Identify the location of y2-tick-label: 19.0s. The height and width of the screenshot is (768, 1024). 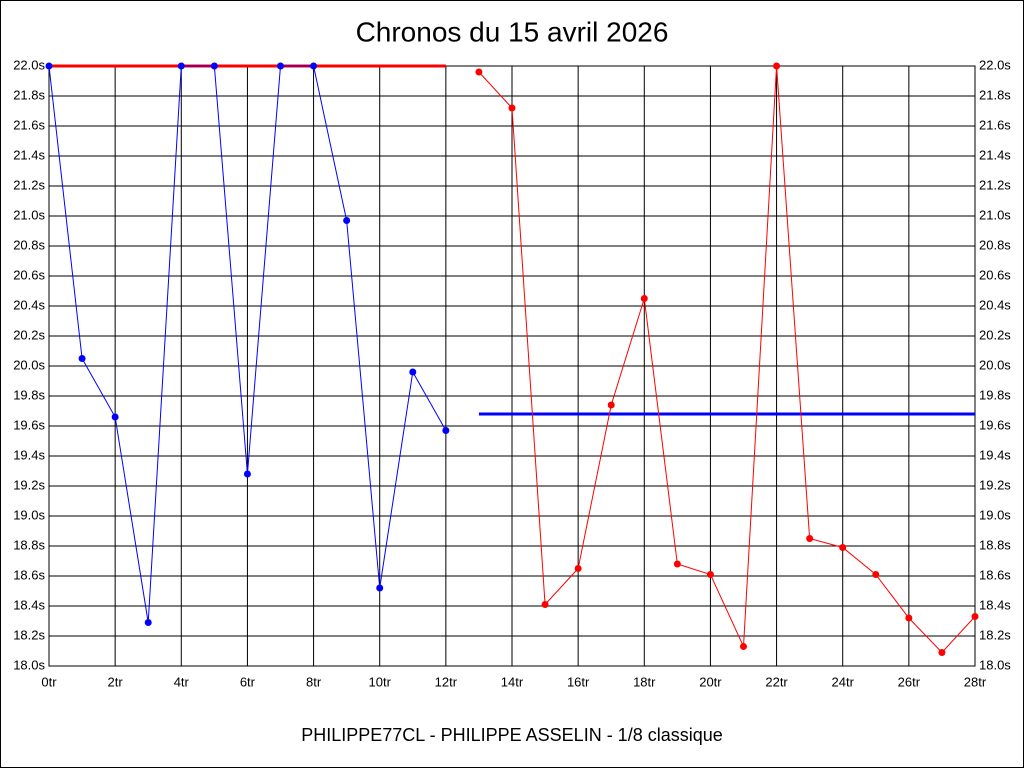
(995, 514).